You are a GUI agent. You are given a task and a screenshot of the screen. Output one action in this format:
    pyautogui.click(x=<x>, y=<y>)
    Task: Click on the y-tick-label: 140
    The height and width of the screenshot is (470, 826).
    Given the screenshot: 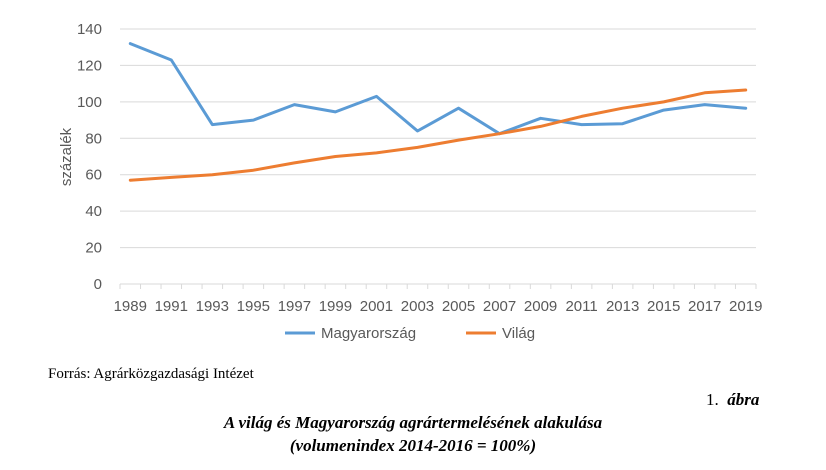 What is the action you would take?
    pyautogui.click(x=89, y=29)
    